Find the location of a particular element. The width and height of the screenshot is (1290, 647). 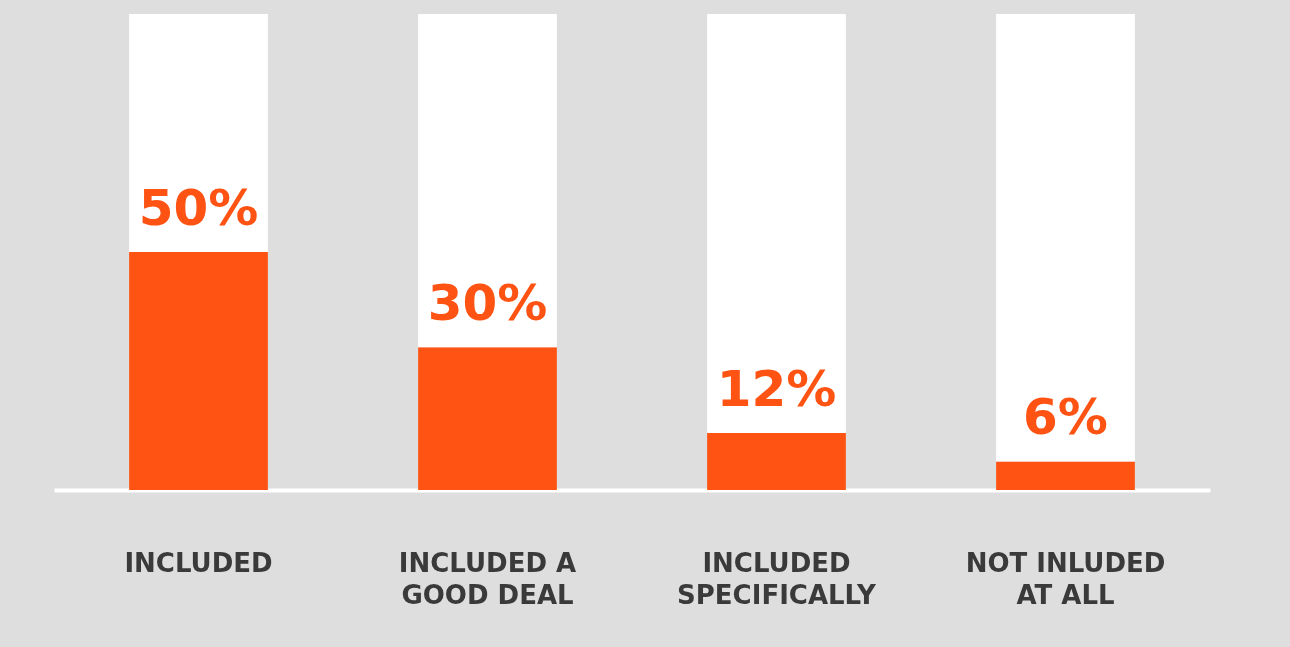

data-label: 50% is located at coordinates (198, 208).